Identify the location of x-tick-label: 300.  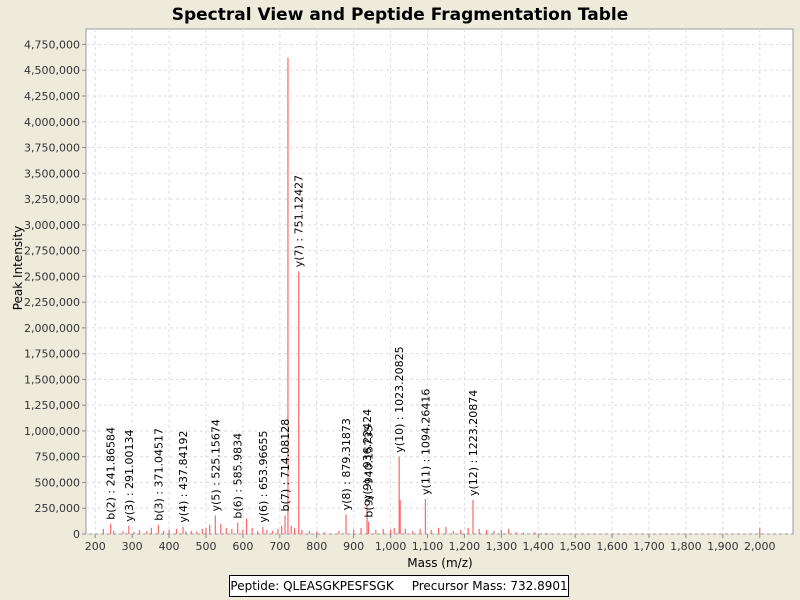
(132, 546).